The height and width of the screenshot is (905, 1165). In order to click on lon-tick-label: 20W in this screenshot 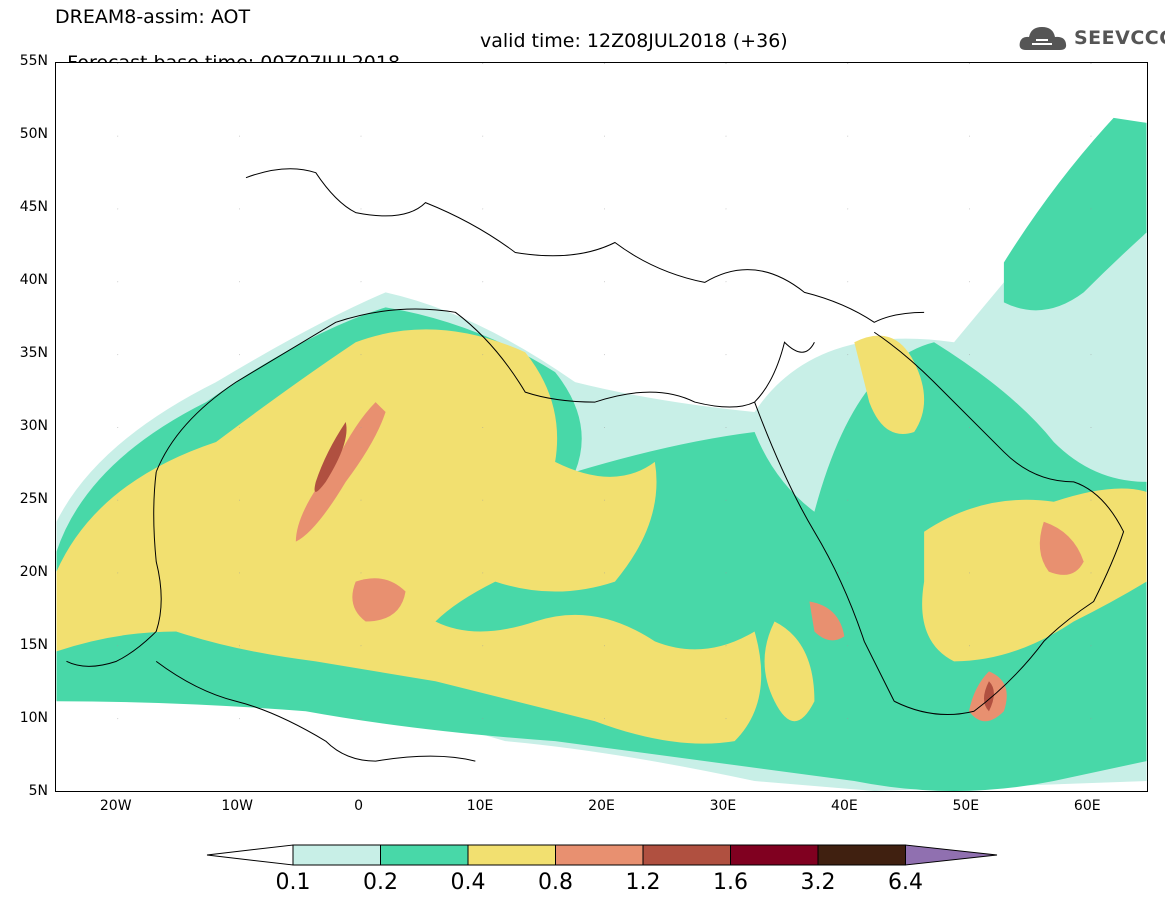, I will do `click(115, 806)`.